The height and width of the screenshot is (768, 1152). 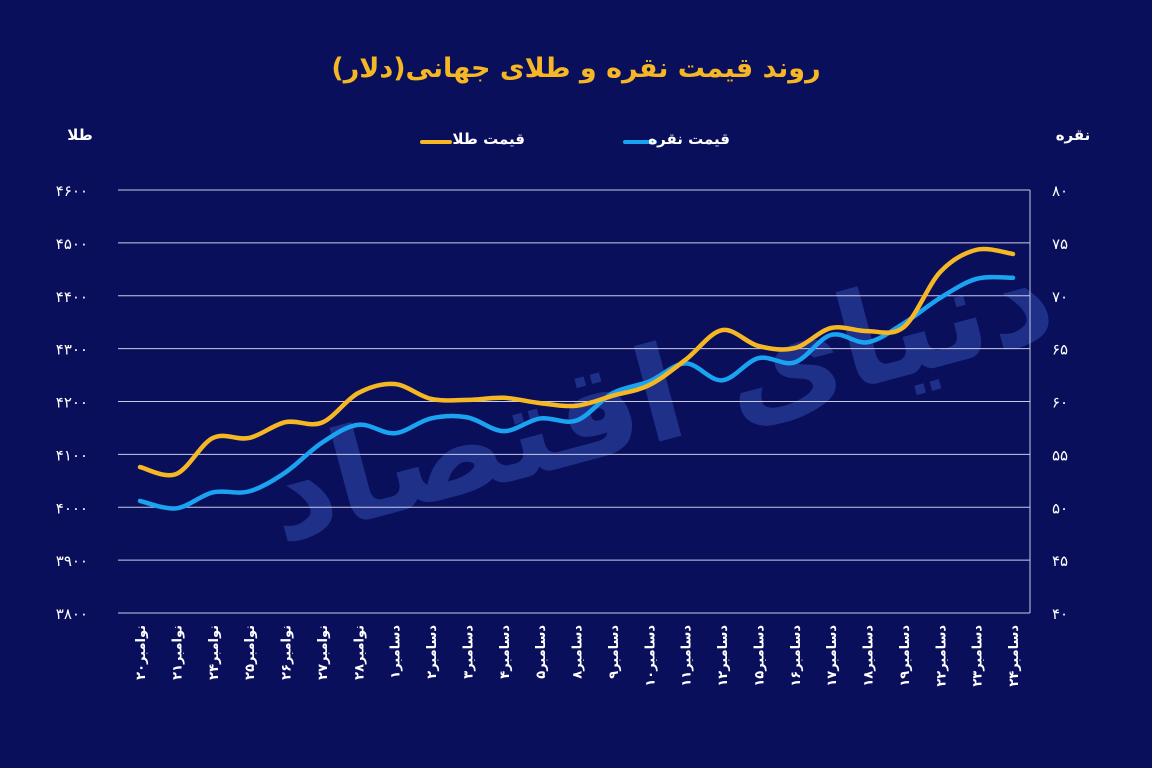 I want to click on x-tick-label: ۱۸دسامبر, so click(x=869, y=656).